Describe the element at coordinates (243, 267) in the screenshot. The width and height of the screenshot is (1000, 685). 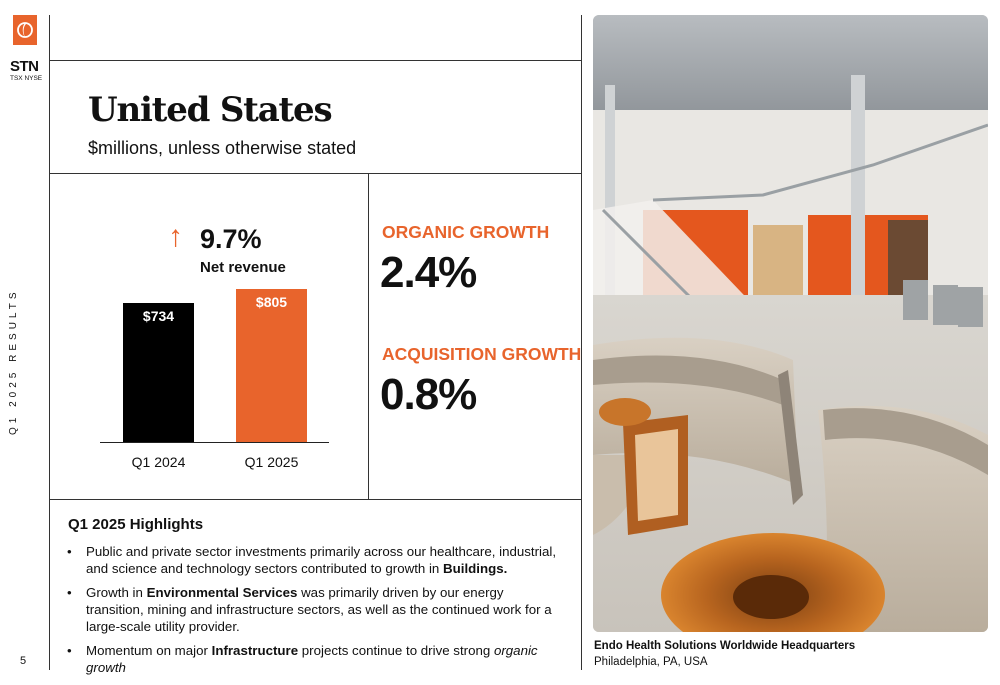
I see `net-revenue-label: Net revenue` at that location.